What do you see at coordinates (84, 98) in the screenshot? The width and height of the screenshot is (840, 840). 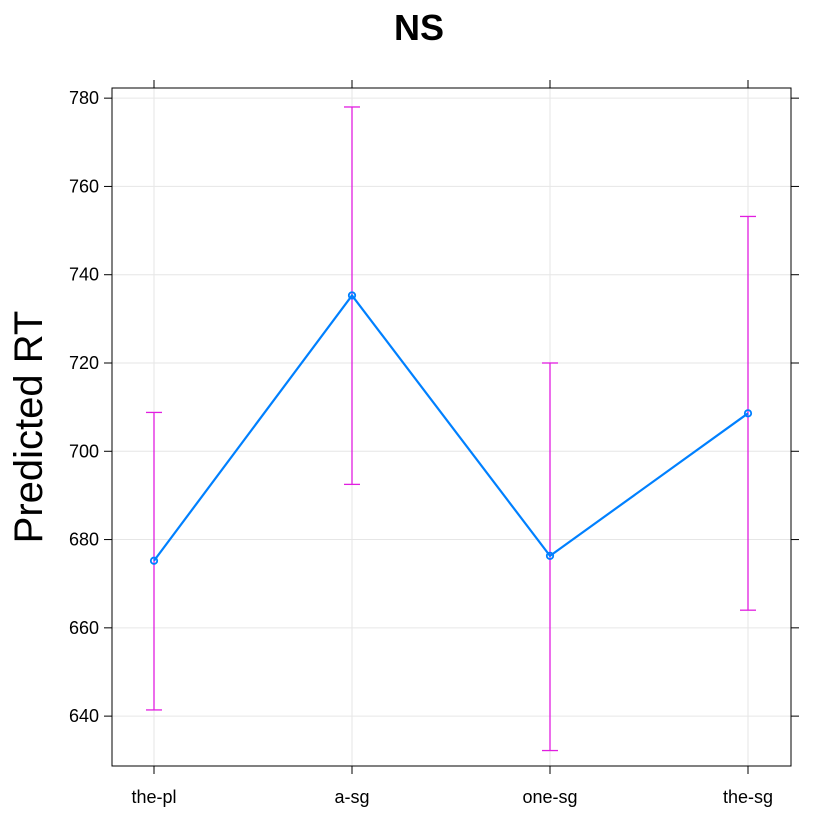 I see `y-tick-label: 780` at bounding box center [84, 98].